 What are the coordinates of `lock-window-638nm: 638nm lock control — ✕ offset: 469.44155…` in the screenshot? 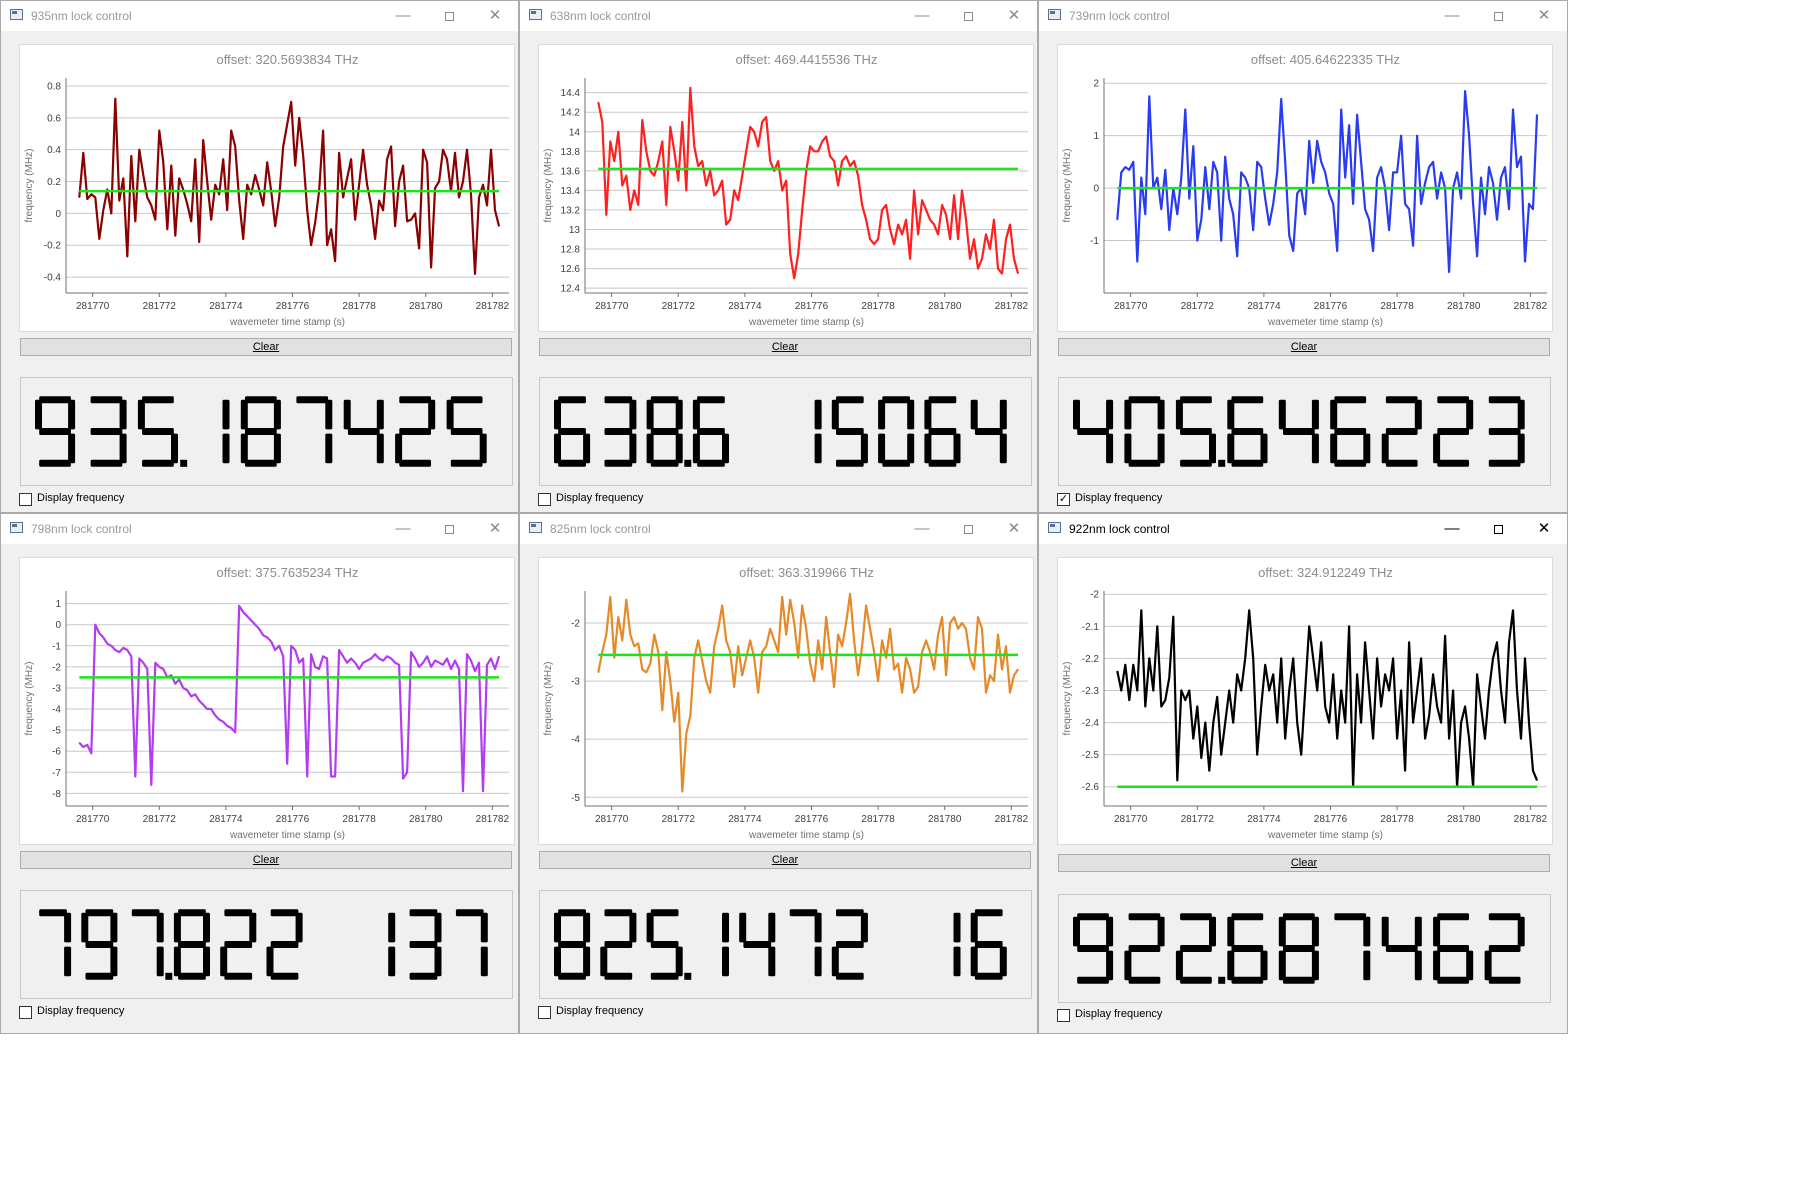 It's located at (778, 256).